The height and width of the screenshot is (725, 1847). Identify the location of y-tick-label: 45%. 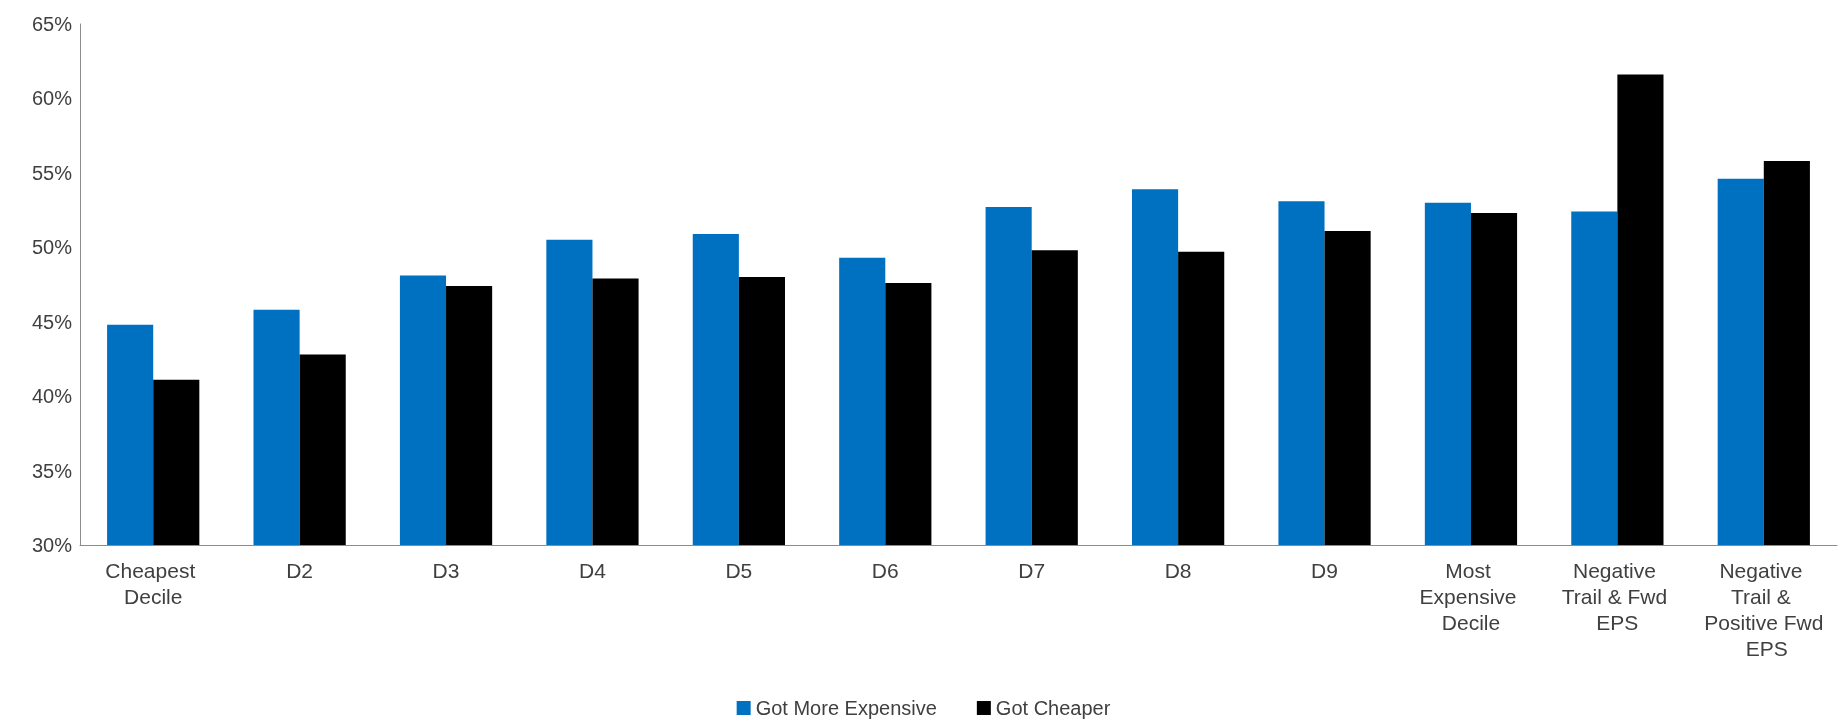
(52, 321).